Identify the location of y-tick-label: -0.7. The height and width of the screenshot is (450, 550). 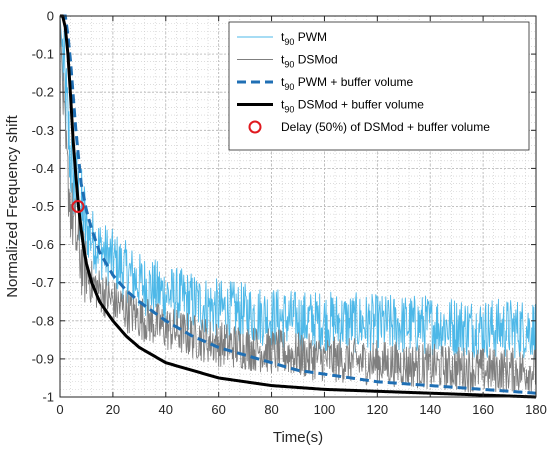
(43, 282).